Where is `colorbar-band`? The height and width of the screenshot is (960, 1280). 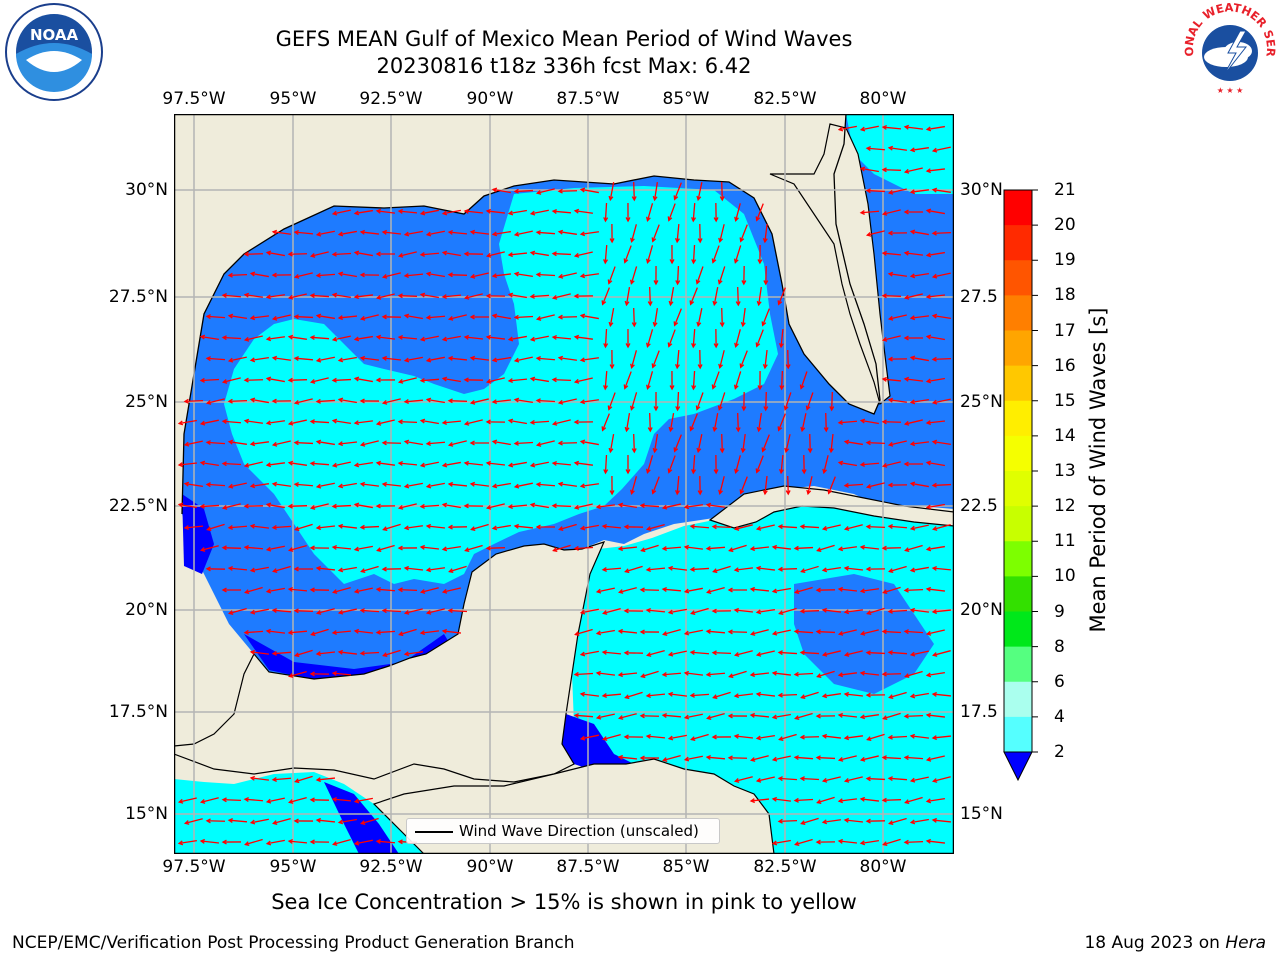 colorbar-band is located at coordinates (1018, 383).